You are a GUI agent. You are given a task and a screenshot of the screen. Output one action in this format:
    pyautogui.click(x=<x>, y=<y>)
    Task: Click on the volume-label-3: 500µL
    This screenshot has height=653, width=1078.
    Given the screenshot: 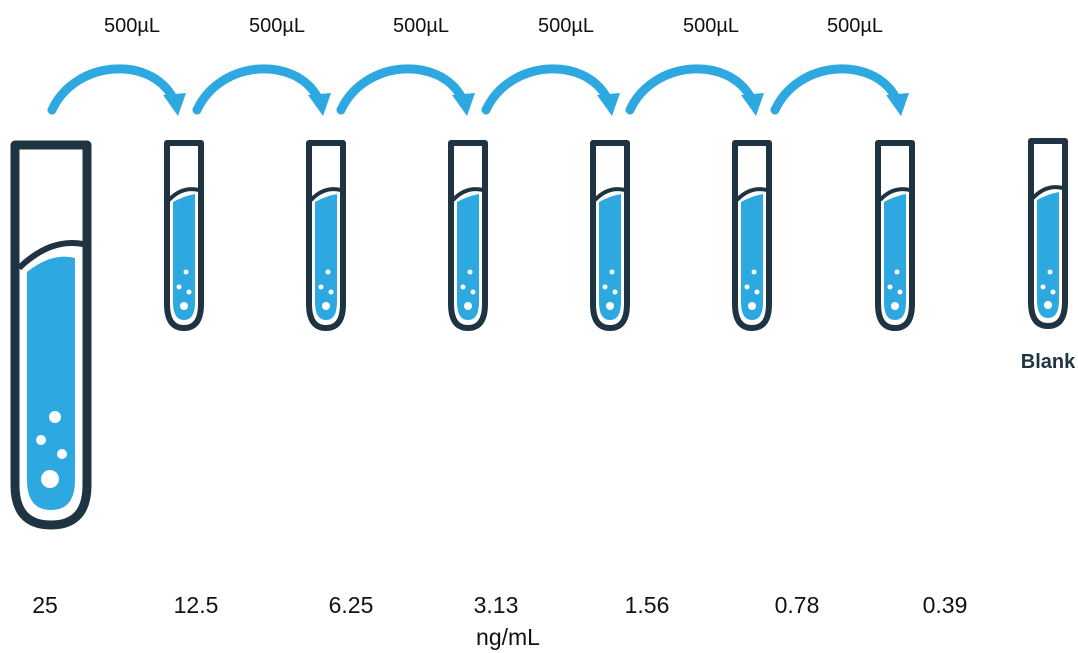 What is the action you would take?
    pyautogui.click(x=421, y=26)
    